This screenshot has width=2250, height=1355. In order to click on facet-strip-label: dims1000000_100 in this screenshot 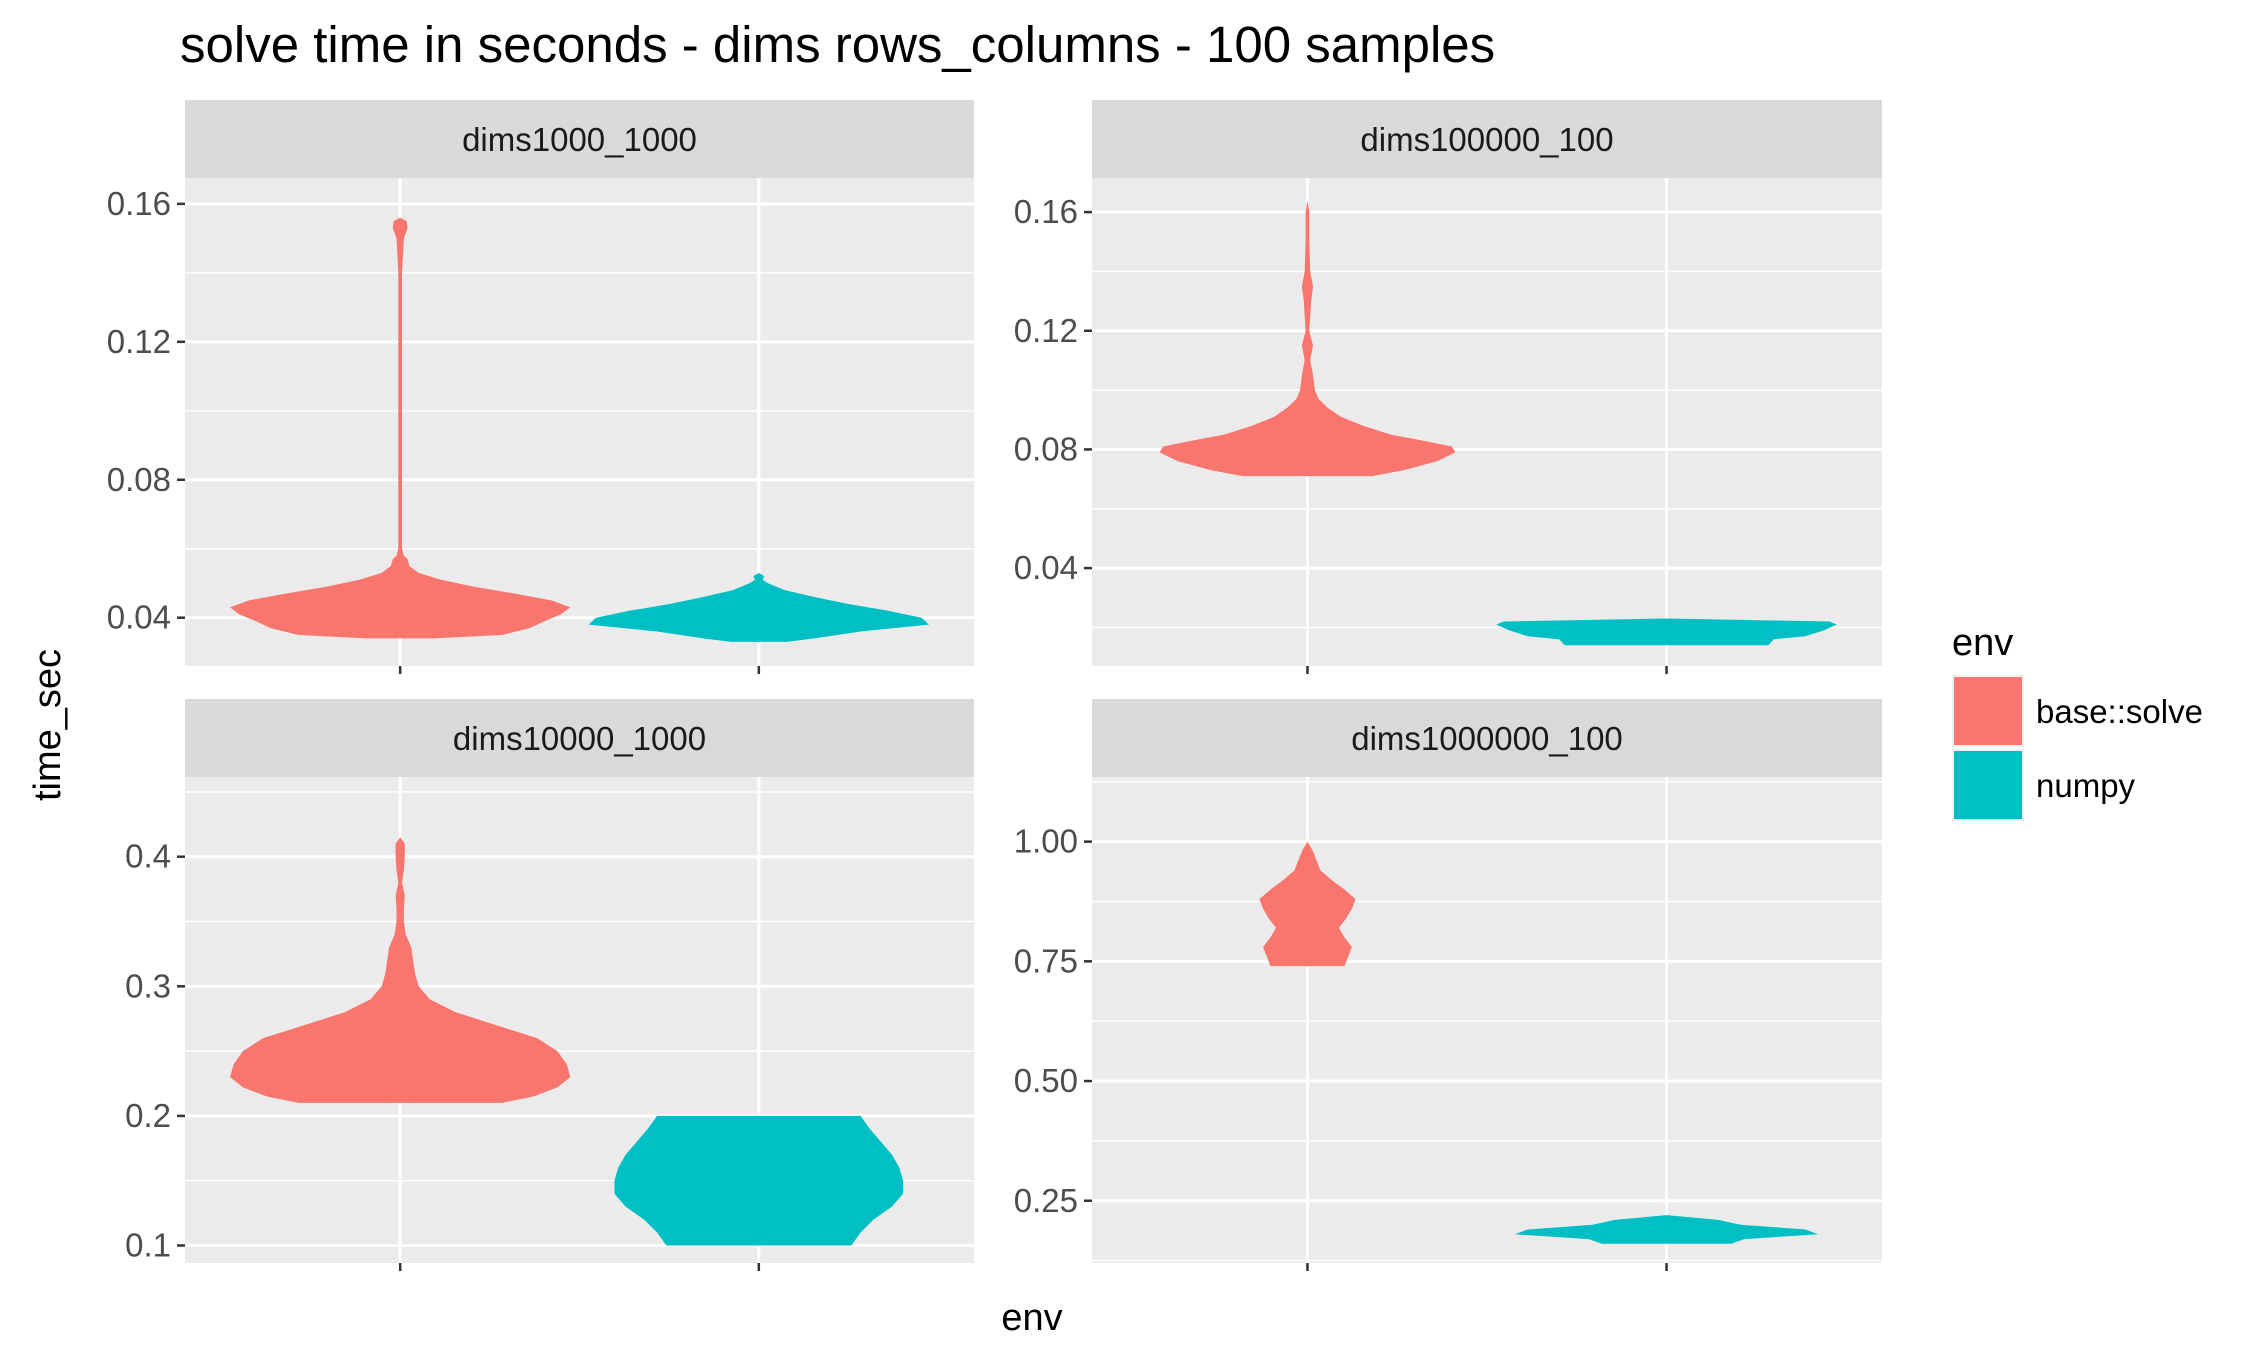, I will do `click(1487, 738)`.